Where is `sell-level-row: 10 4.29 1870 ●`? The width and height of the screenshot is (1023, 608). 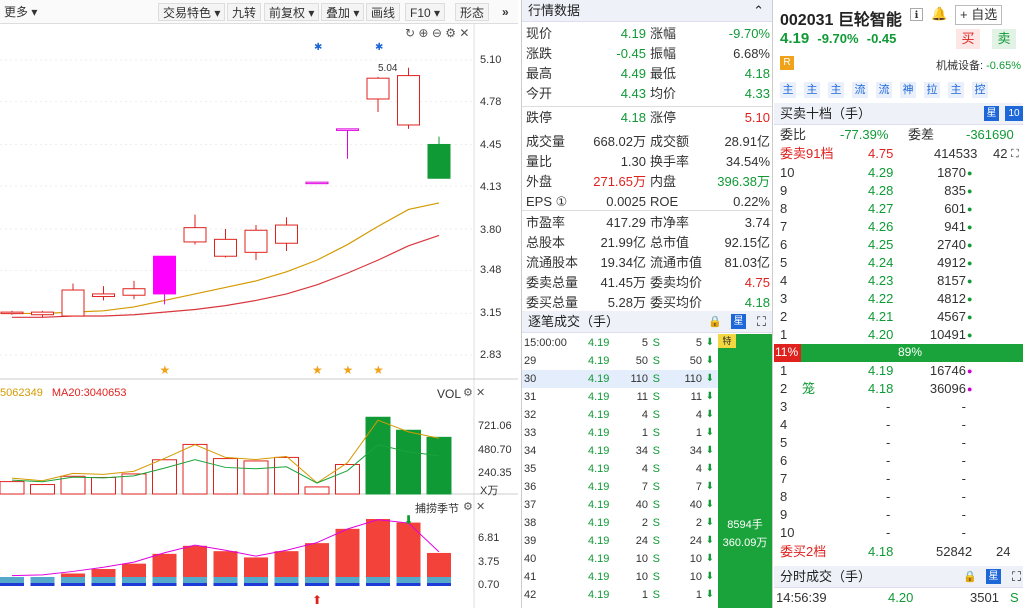
sell-level-row: 10 4.29 1870 ● is located at coordinates (898, 173).